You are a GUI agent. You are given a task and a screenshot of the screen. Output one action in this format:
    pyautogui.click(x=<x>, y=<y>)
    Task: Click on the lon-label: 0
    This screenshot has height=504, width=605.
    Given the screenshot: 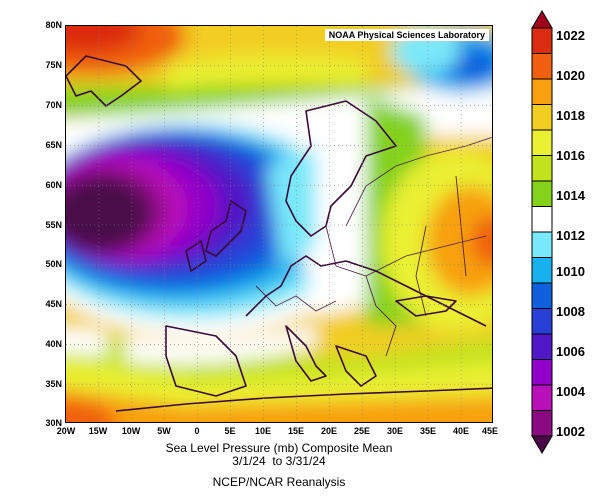 What is the action you would take?
    pyautogui.click(x=197, y=431)
    